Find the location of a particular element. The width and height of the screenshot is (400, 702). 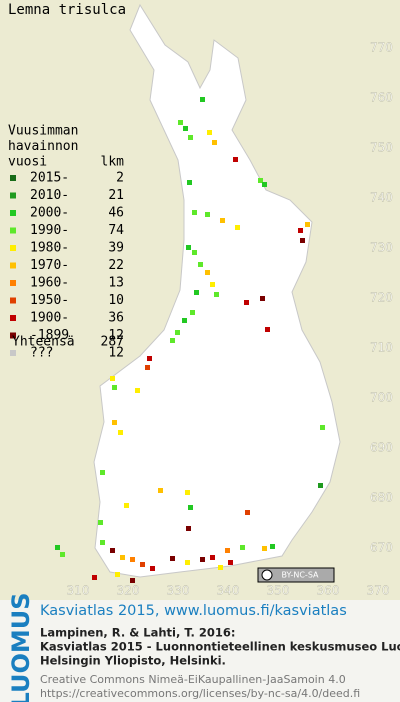

x-grid-label: 370 is located at coordinates (378, 591).